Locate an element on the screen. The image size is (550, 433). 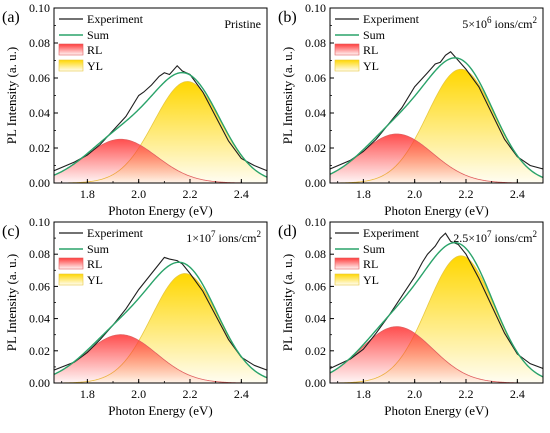
condition-annotation: 1×107 ions/cm2 is located at coordinates (223, 237).